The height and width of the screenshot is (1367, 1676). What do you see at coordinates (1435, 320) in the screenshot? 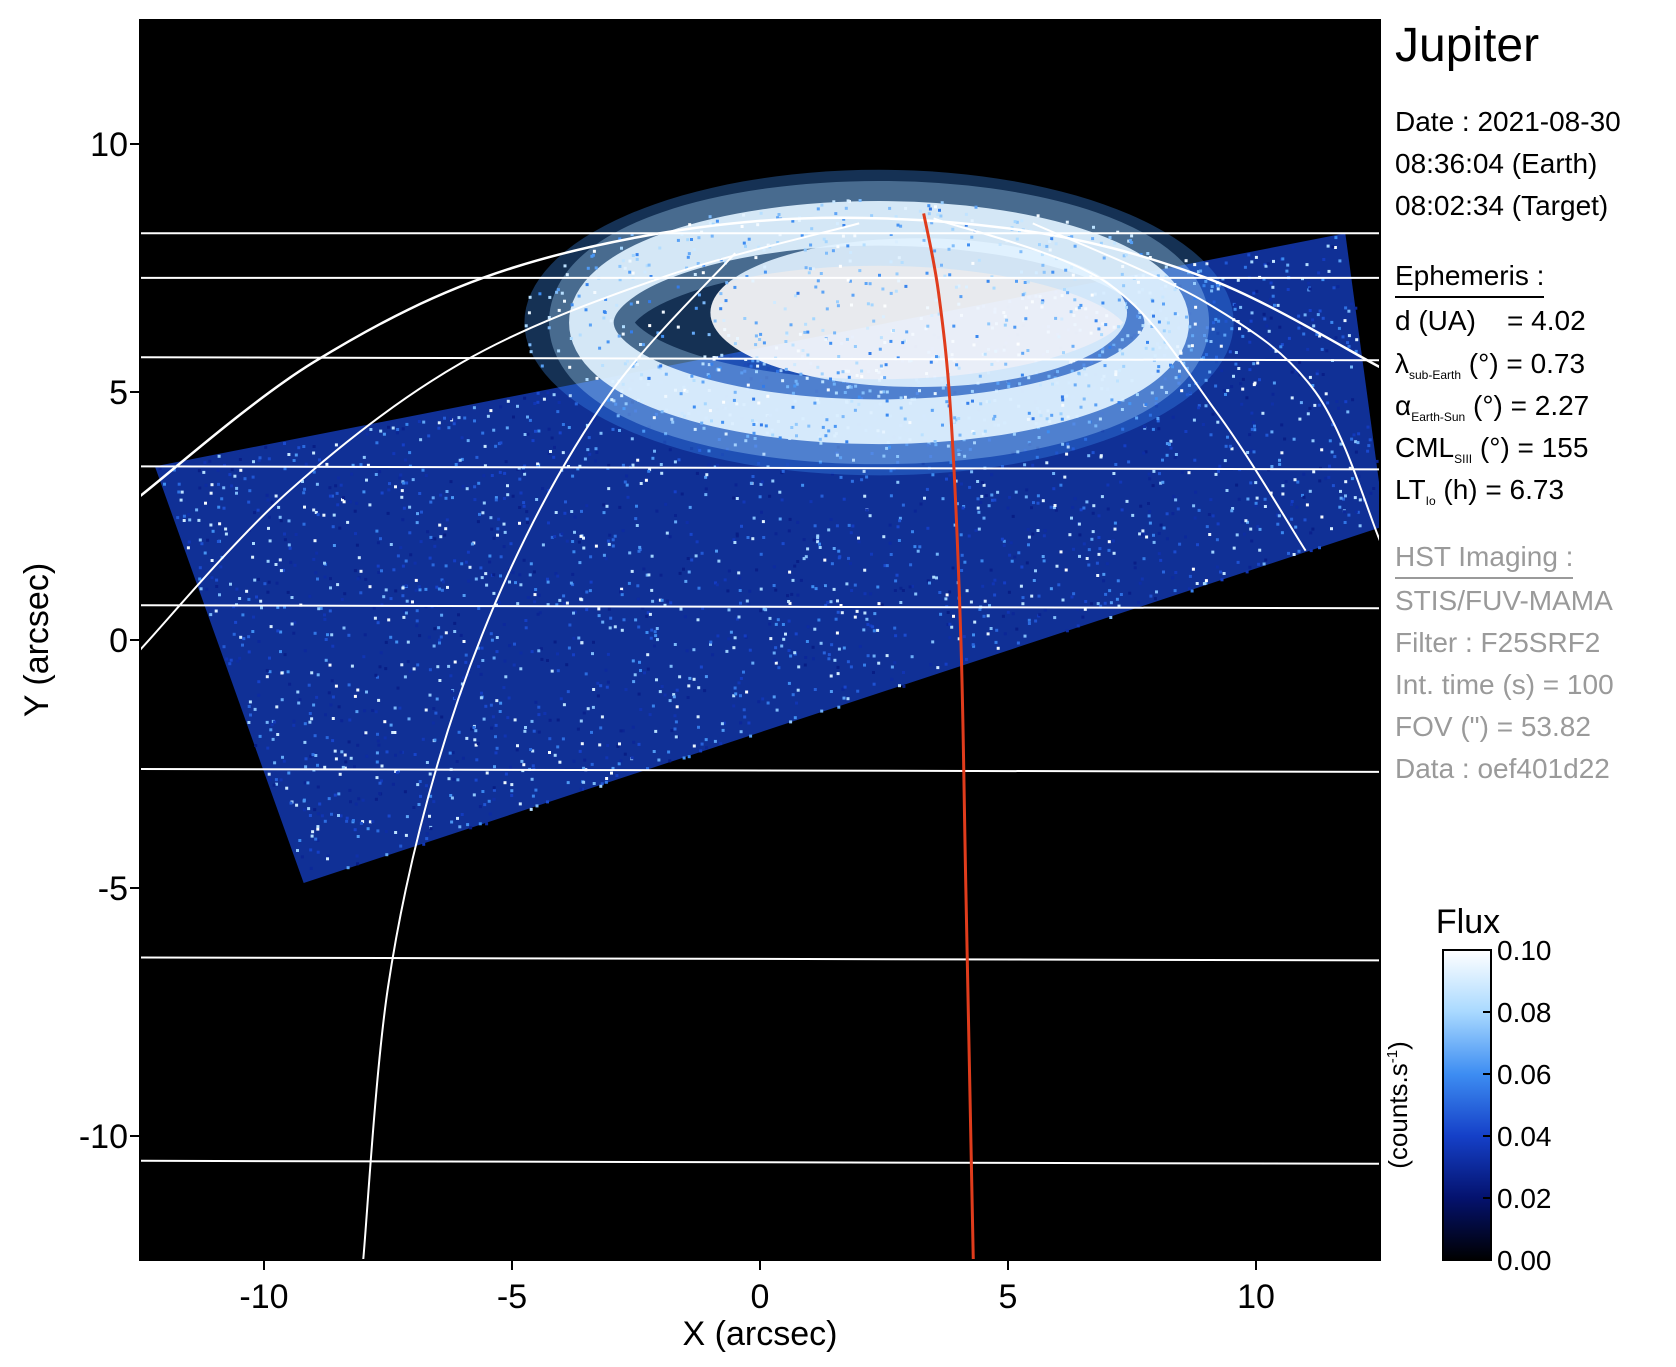
I see `ephemeris-symbol: d (UA)` at bounding box center [1435, 320].